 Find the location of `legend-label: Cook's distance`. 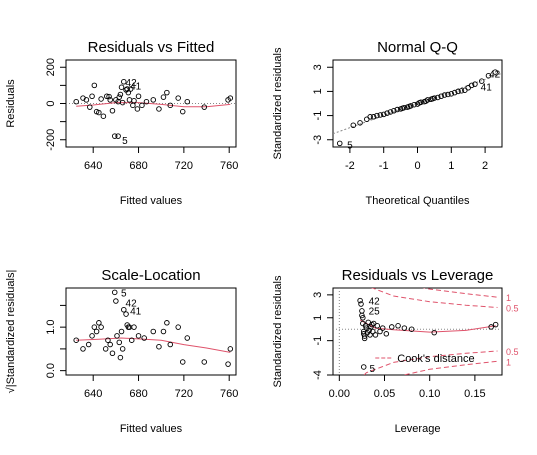

legend-label: Cook's distance is located at coordinates (435, 359).